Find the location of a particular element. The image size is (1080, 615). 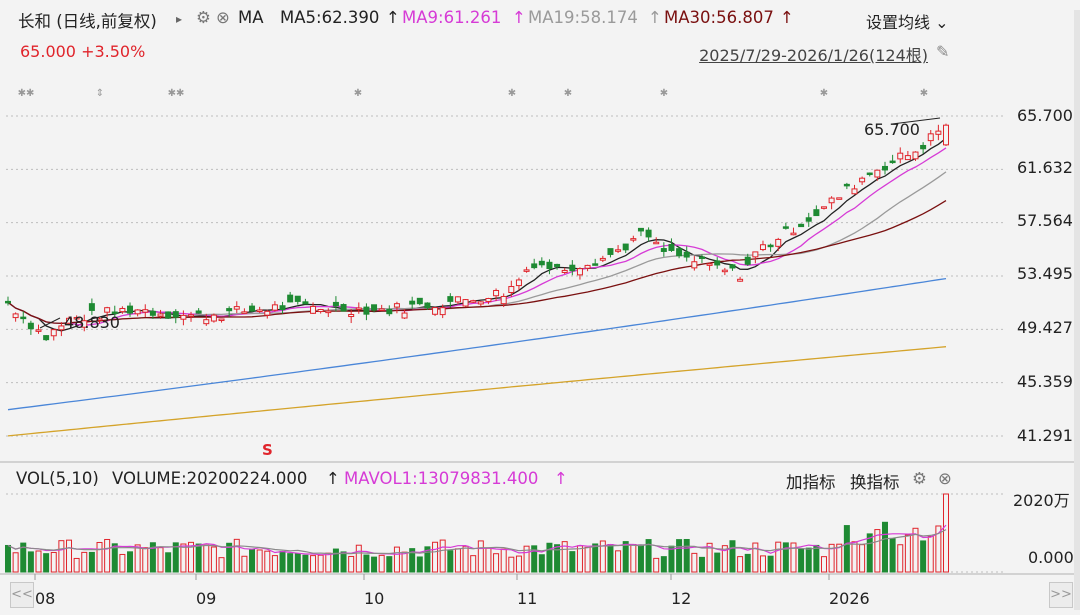

vertical-scrollbar is located at coordinates (1077, 310).